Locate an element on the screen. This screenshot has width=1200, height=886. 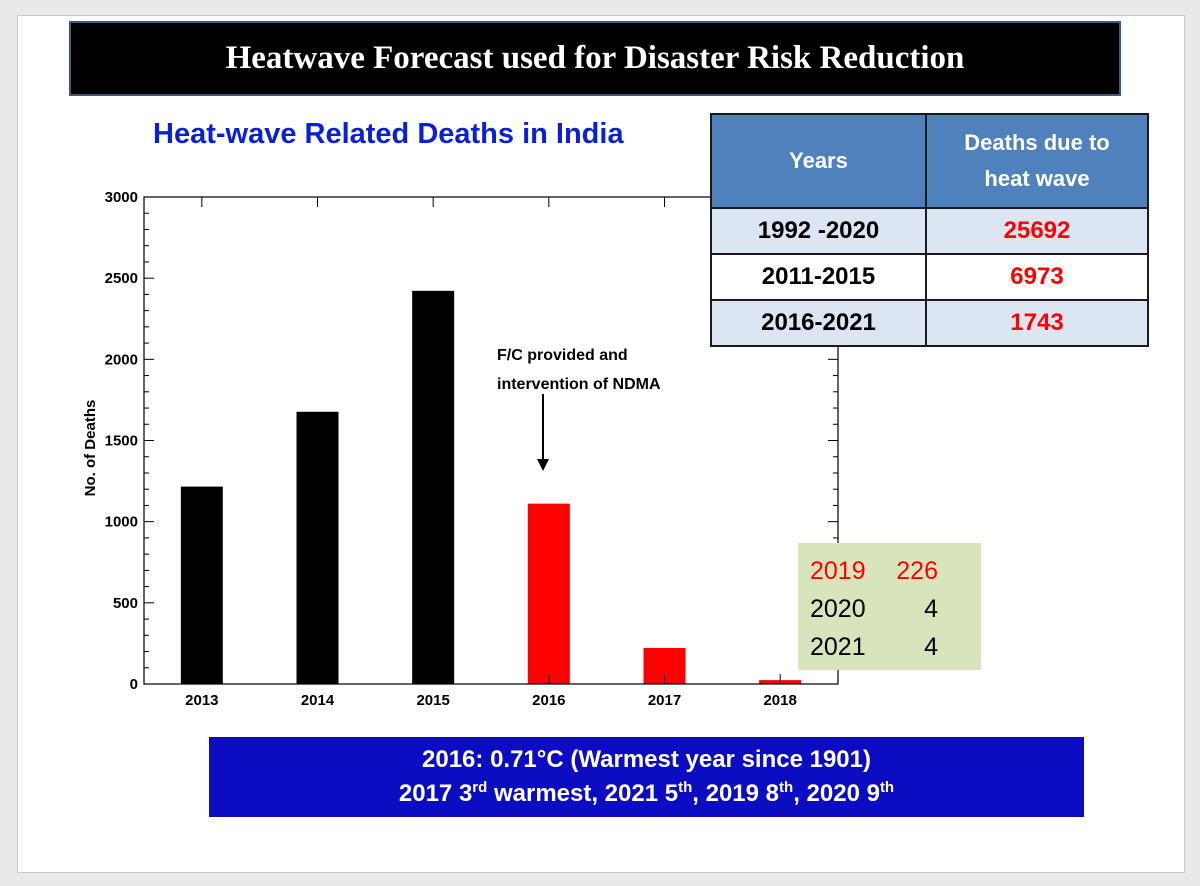
x-tick-label: 2014 is located at coordinates (318, 700).